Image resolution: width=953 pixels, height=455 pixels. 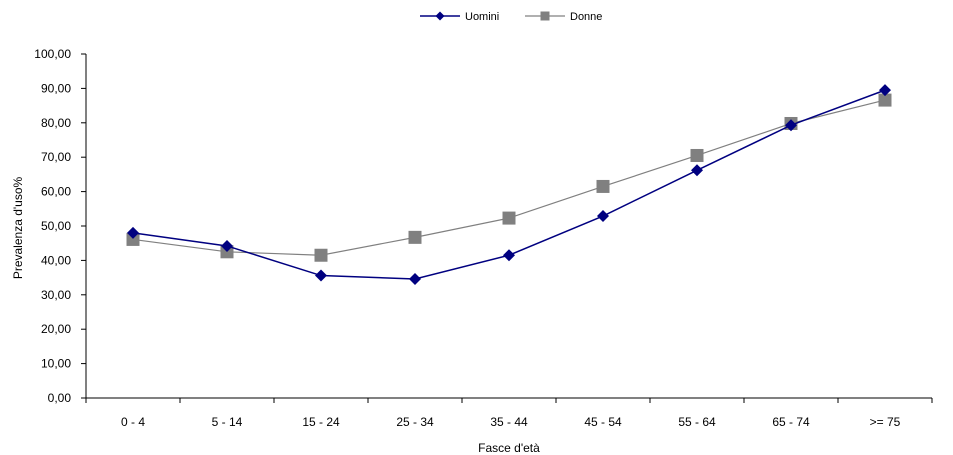 I want to click on x-tick-label: 0 - 4, so click(x=133, y=422).